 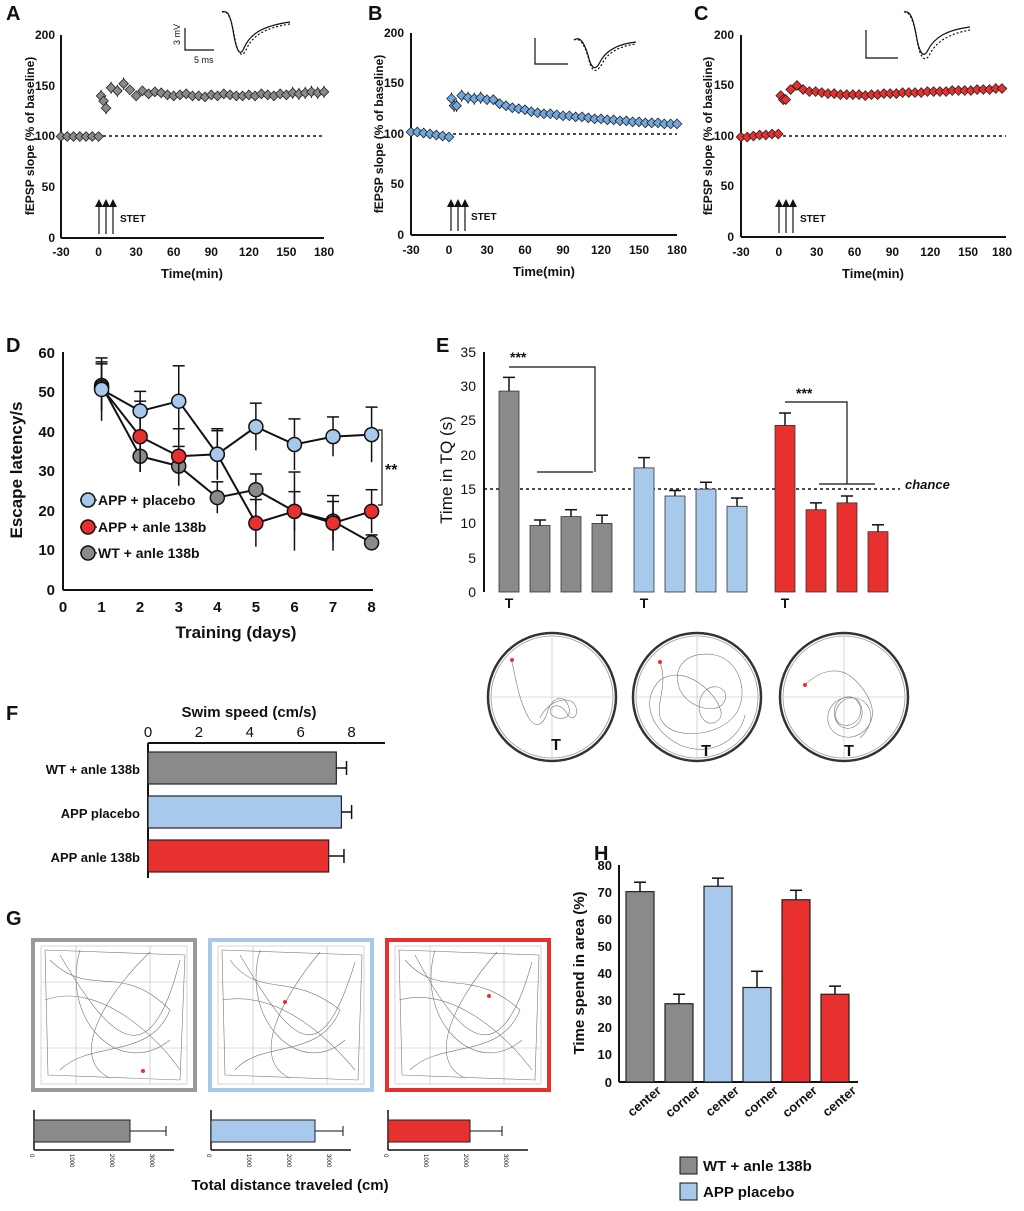 I want to click on h-ytick-80: 80, so click(x=605, y=865).